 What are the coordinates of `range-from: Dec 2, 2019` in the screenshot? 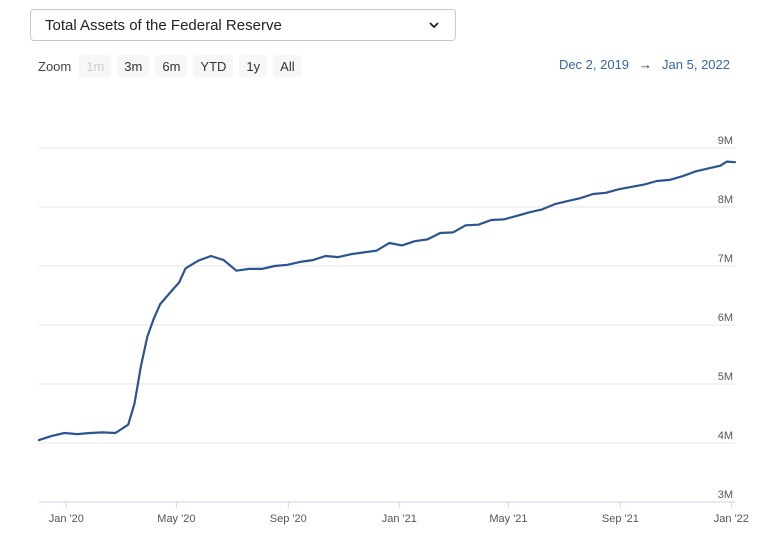 It's located at (594, 64).